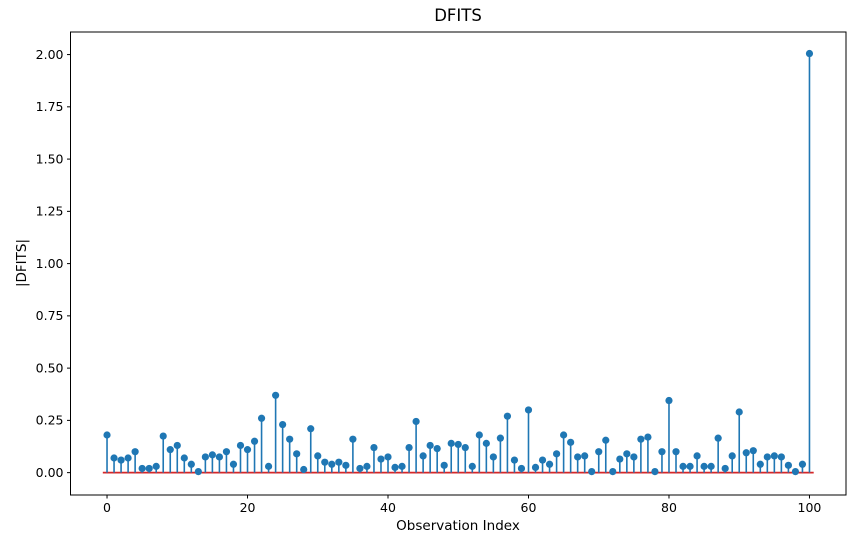  I want to click on y-tick-label: 0.00, so click(50, 472).